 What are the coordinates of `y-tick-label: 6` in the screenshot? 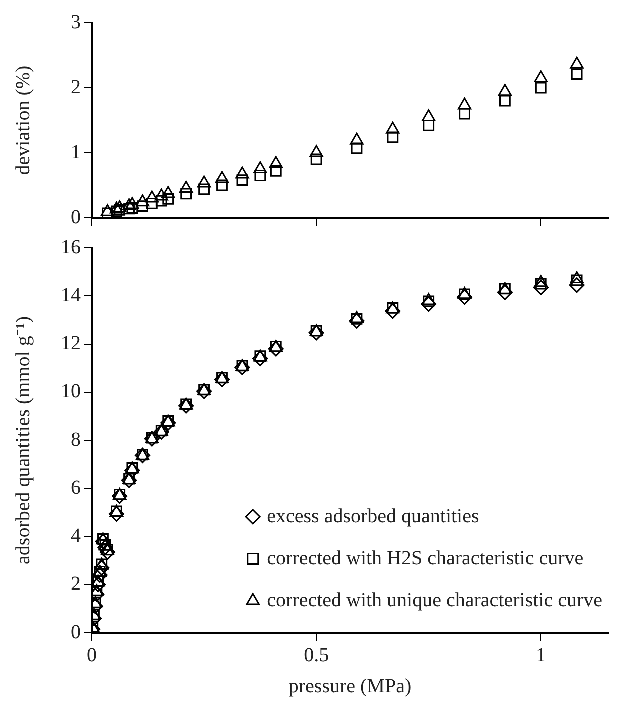 It's located at (76, 487).